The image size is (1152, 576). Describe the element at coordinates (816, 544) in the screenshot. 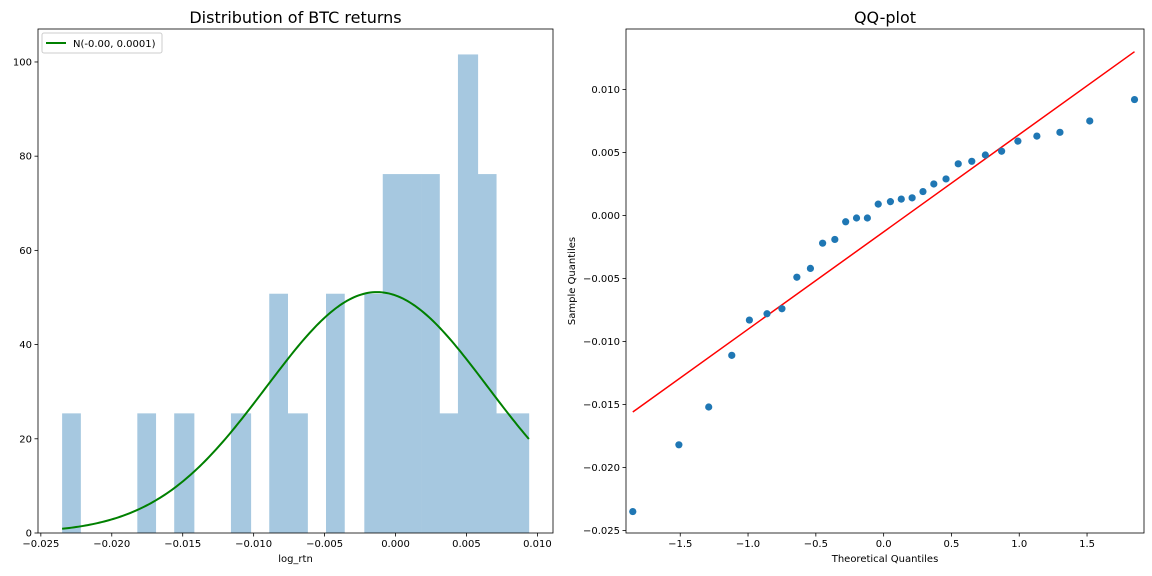

I see `x-tick-label: −0.5` at that location.